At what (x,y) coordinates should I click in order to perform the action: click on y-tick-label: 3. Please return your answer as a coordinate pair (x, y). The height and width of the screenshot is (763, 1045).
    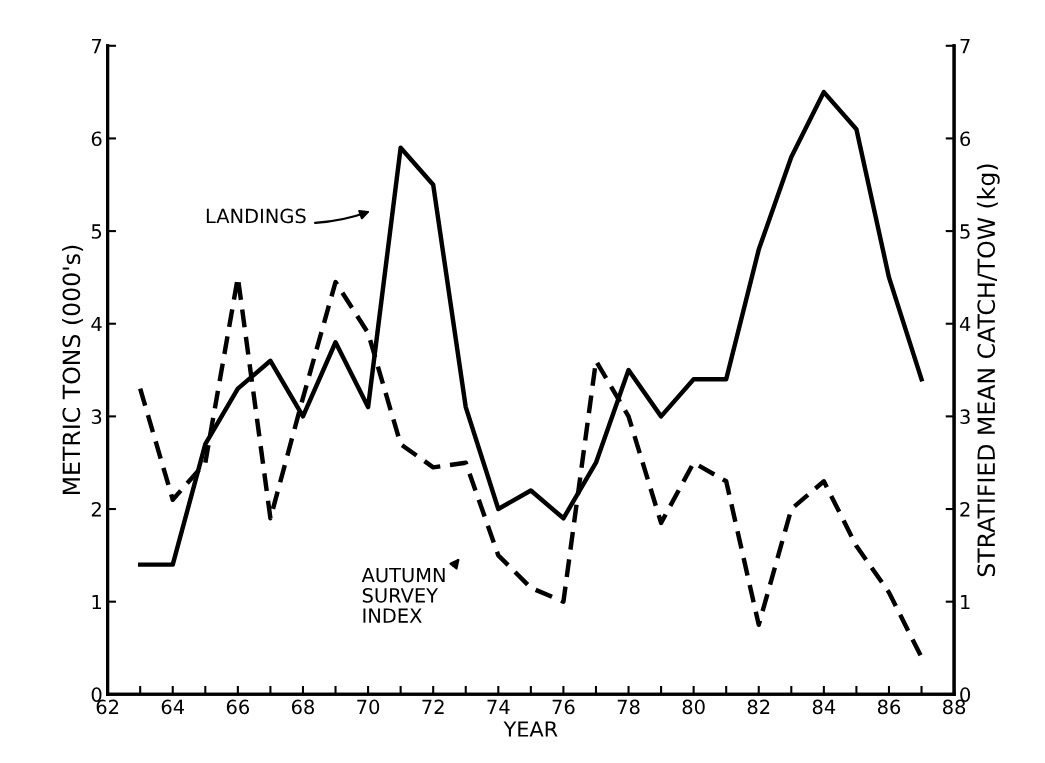
    Looking at the image, I should click on (96, 417).